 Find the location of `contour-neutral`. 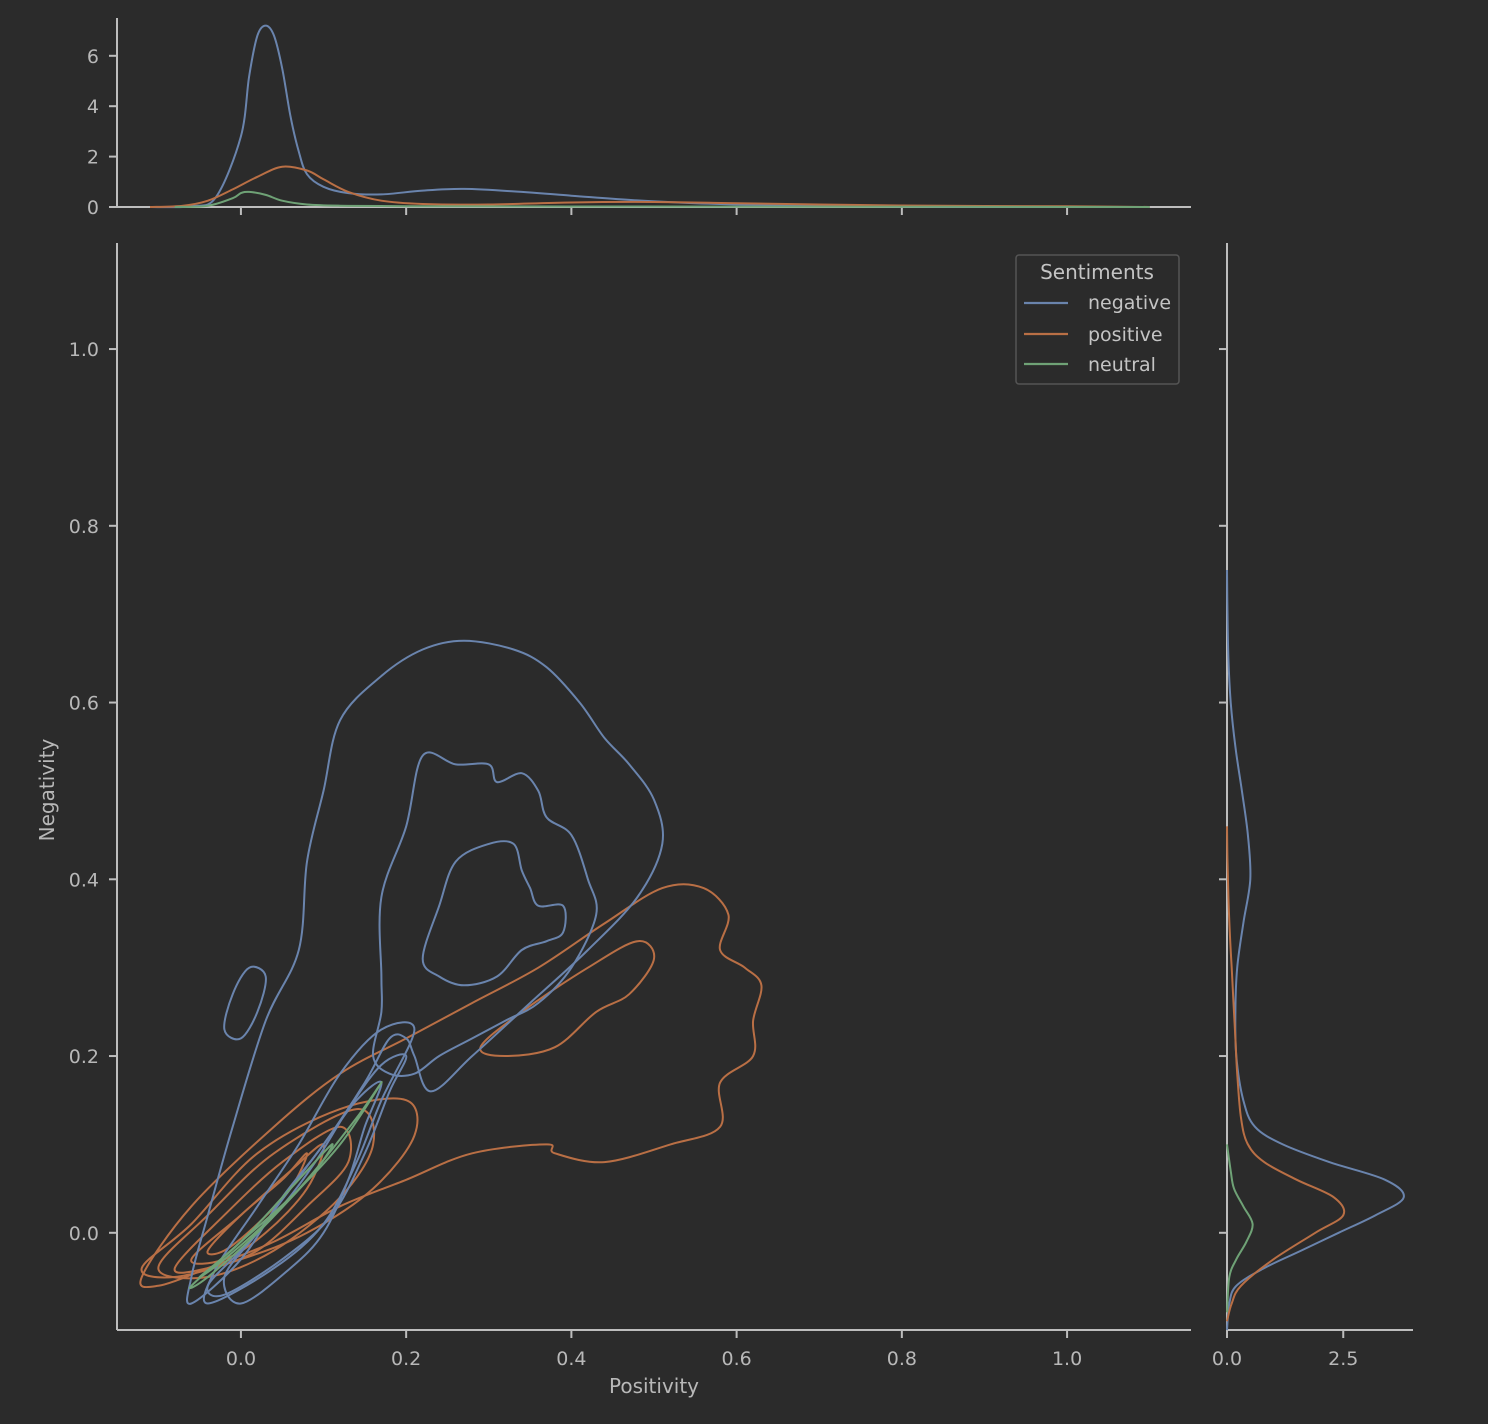

contour-neutral is located at coordinates (265, 1210).